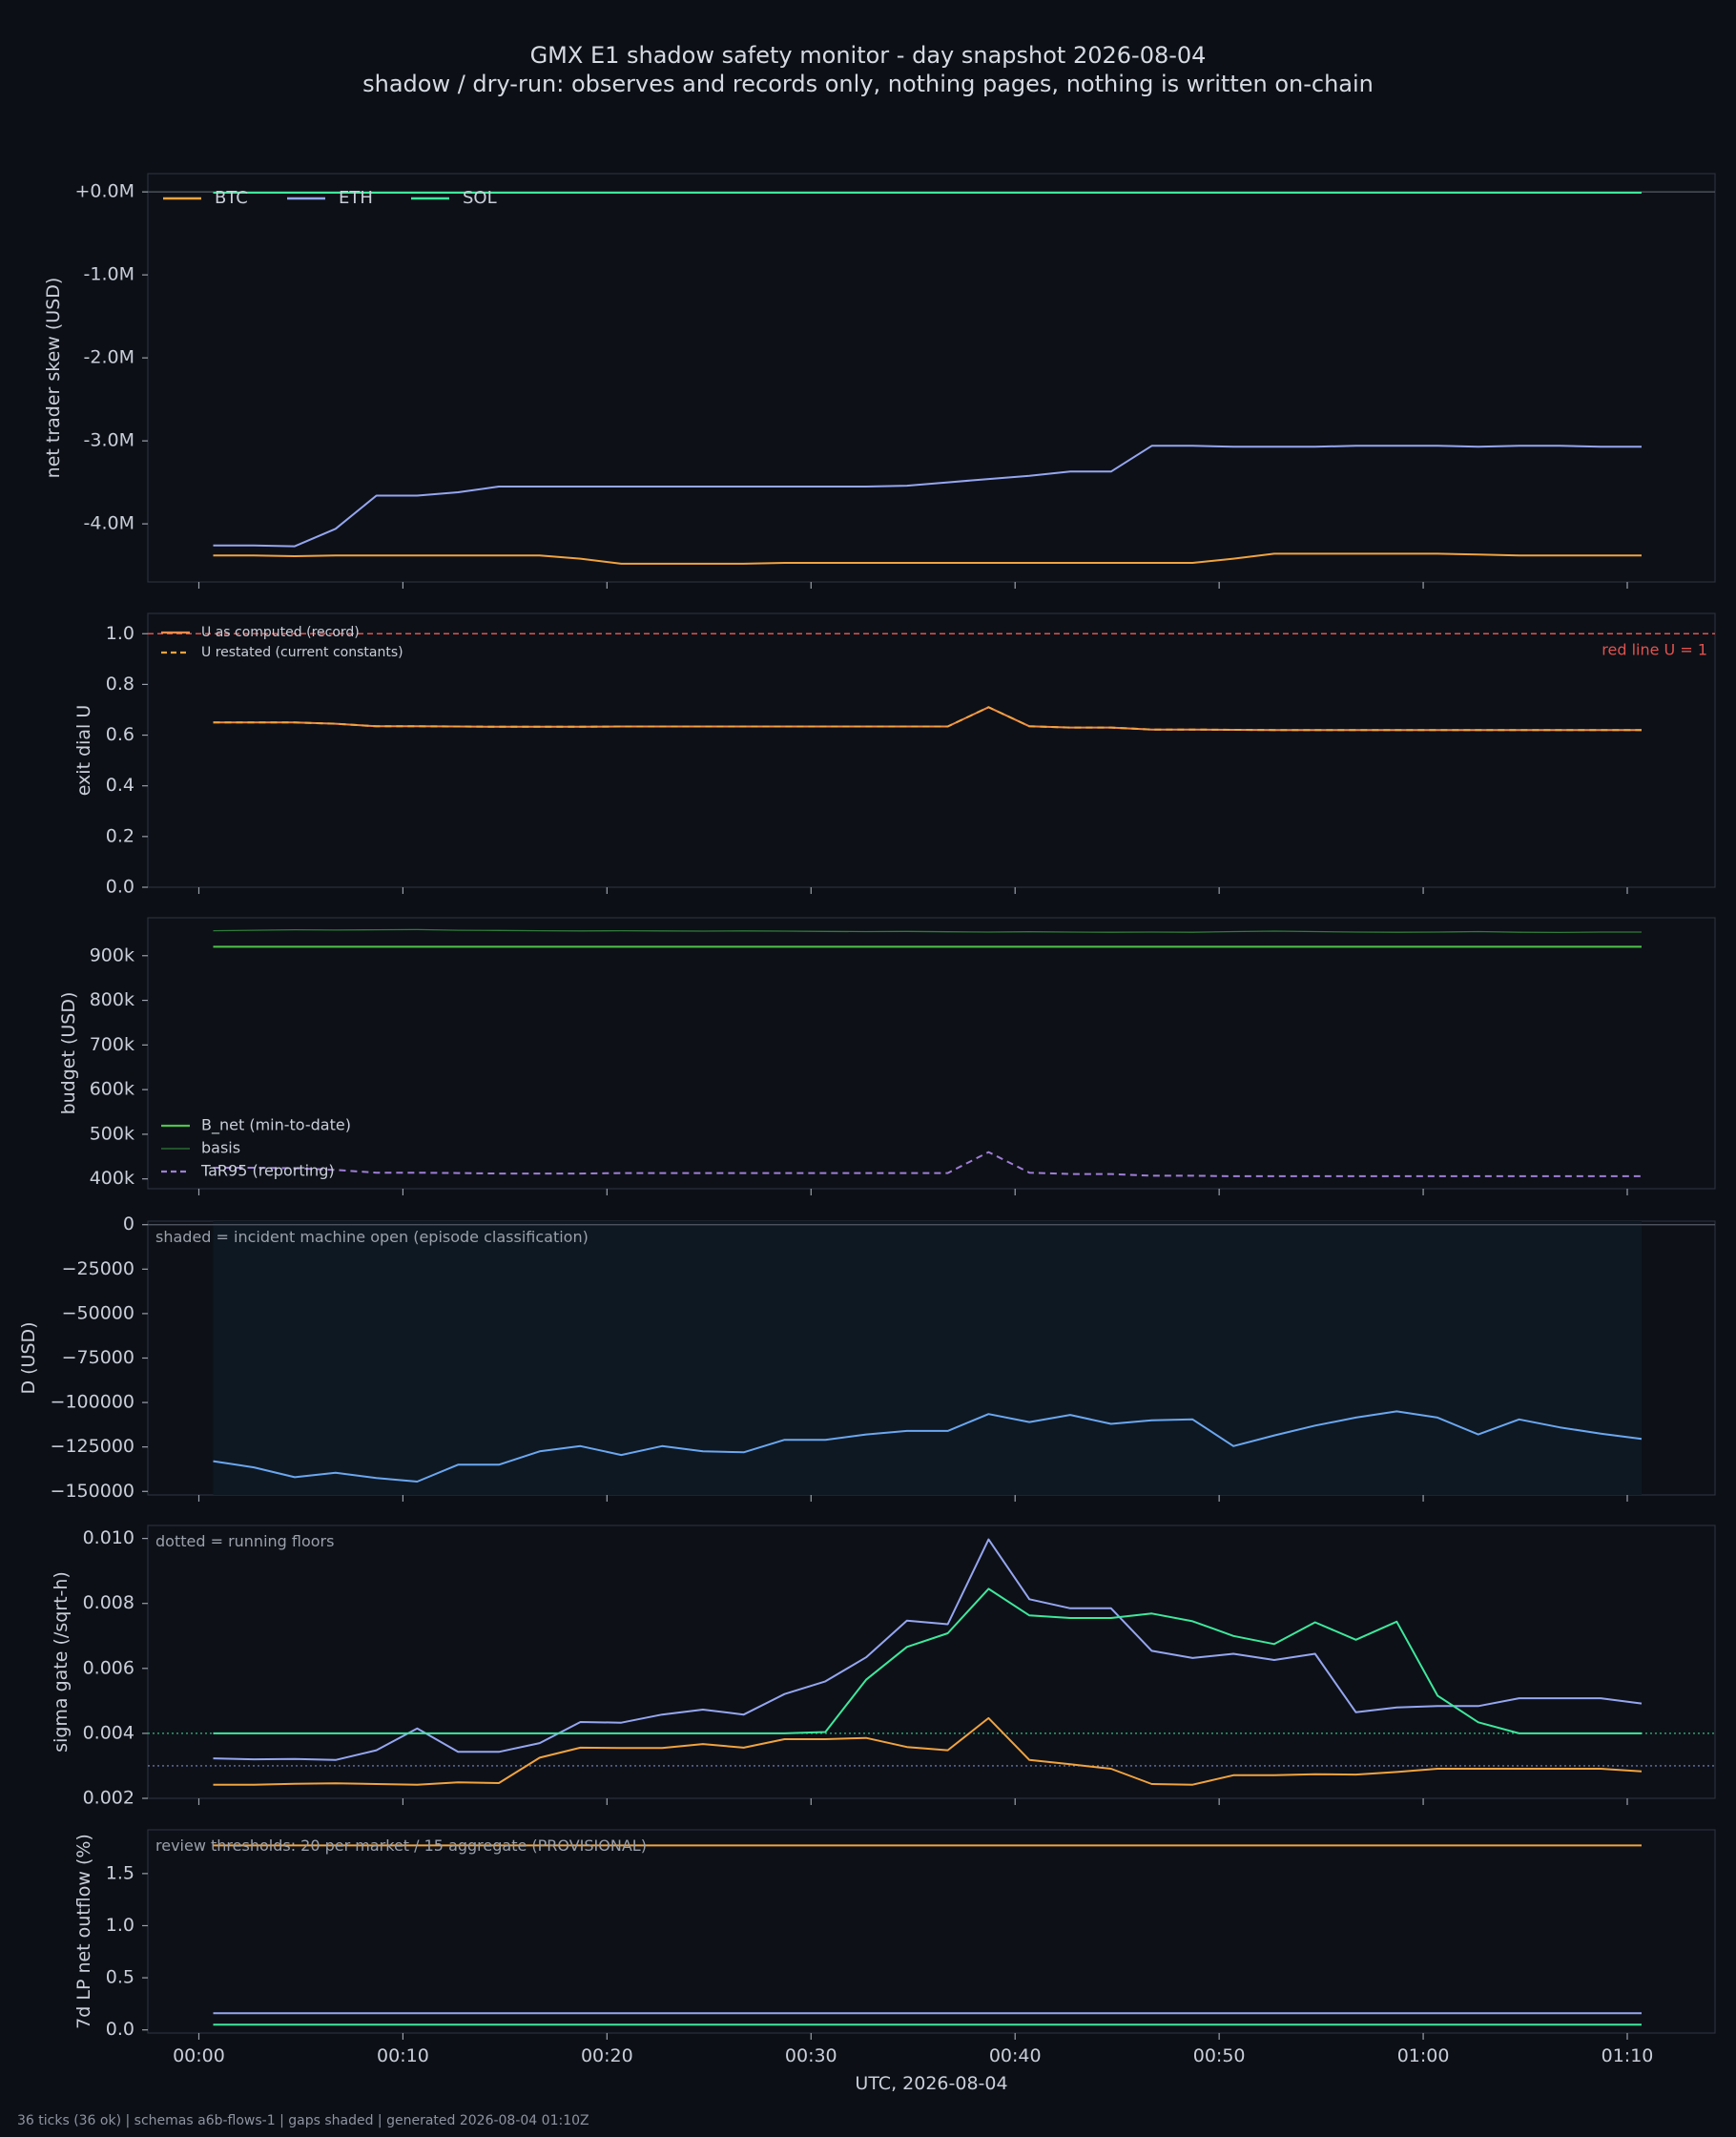 Image resolution: width=1736 pixels, height=2137 pixels. What do you see at coordinates (931, 2083) in the screenshot?
I see `x-axis-label: UTC, 2026-08-04` at bounding box center [931, 2083].